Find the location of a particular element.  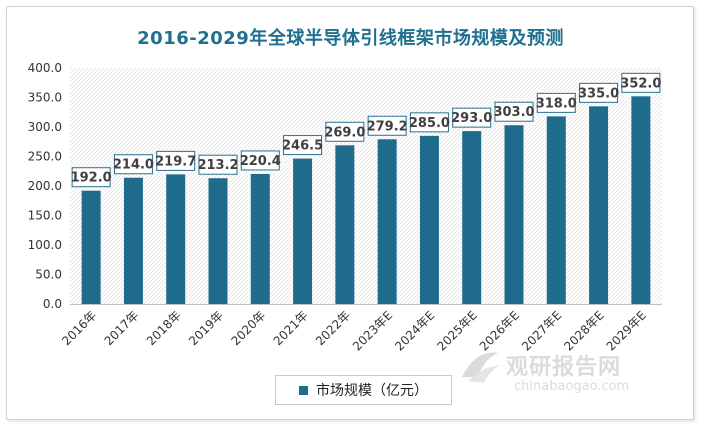

data-label: 303.0 is located at coordinates (513, 112).